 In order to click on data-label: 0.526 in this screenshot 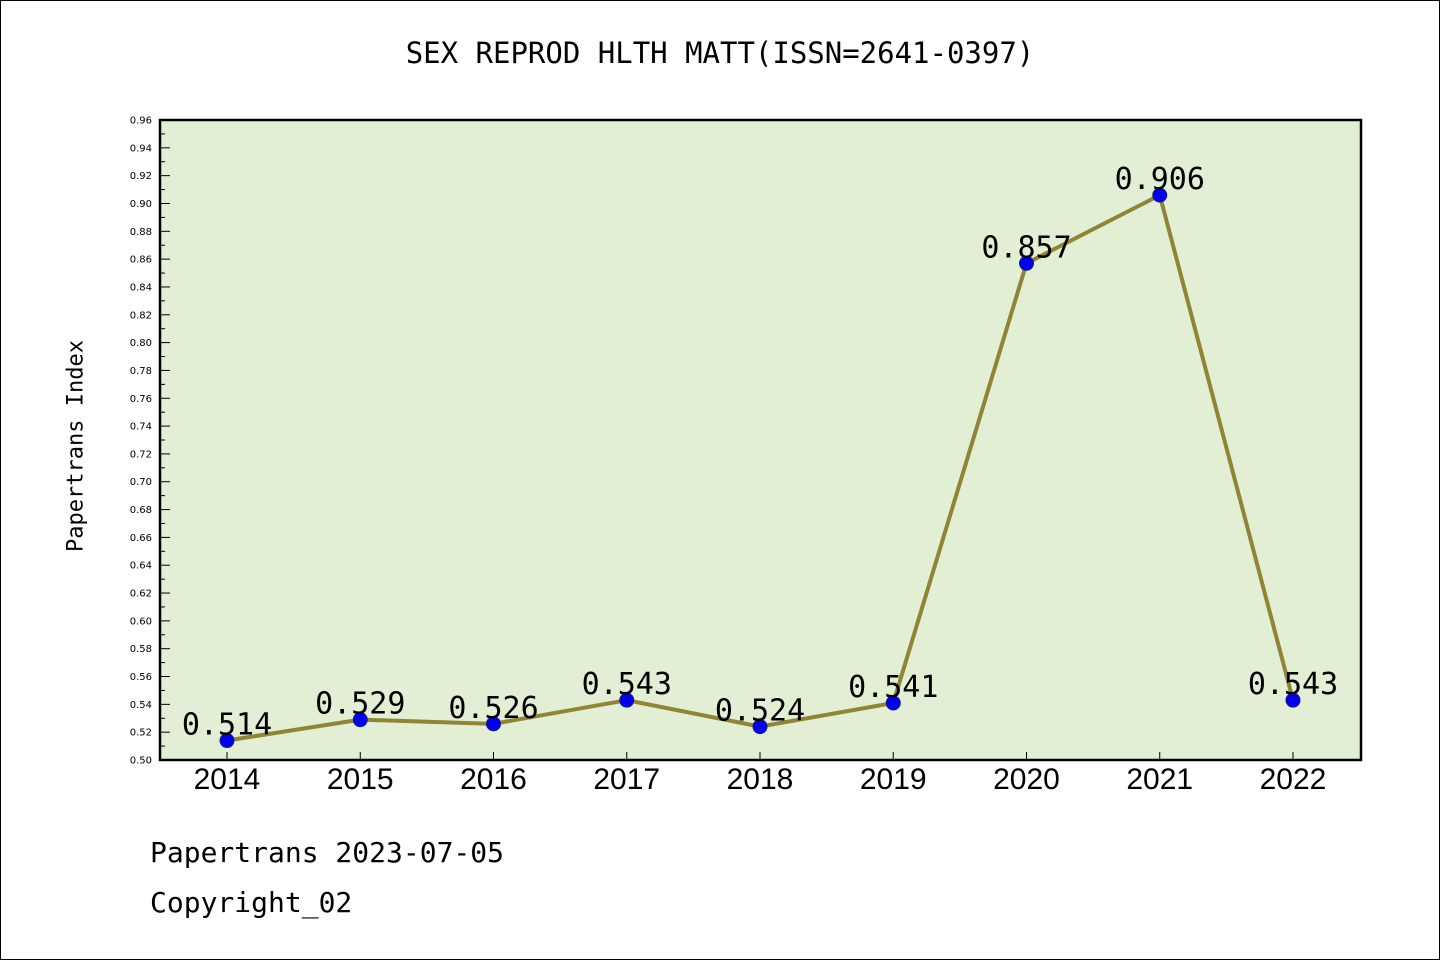, I will do `click(493, 708)`.